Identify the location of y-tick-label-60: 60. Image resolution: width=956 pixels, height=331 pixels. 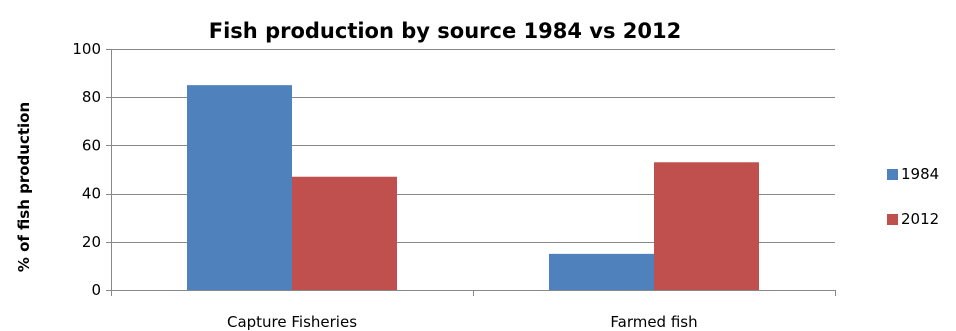
(91, 145).